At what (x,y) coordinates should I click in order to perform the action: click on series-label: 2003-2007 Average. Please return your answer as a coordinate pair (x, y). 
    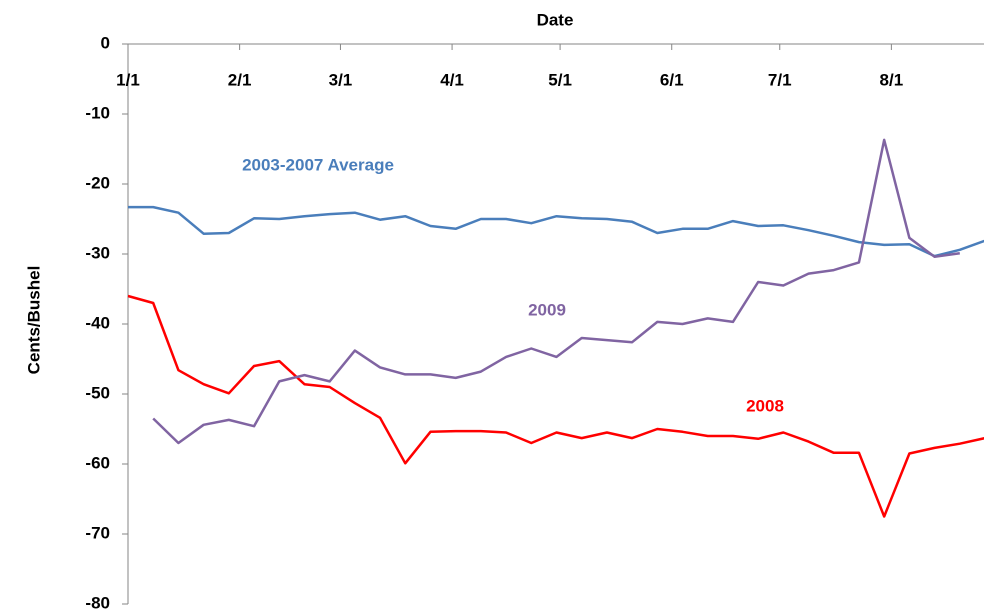
    Looking at the image, I should click on (318, 164).